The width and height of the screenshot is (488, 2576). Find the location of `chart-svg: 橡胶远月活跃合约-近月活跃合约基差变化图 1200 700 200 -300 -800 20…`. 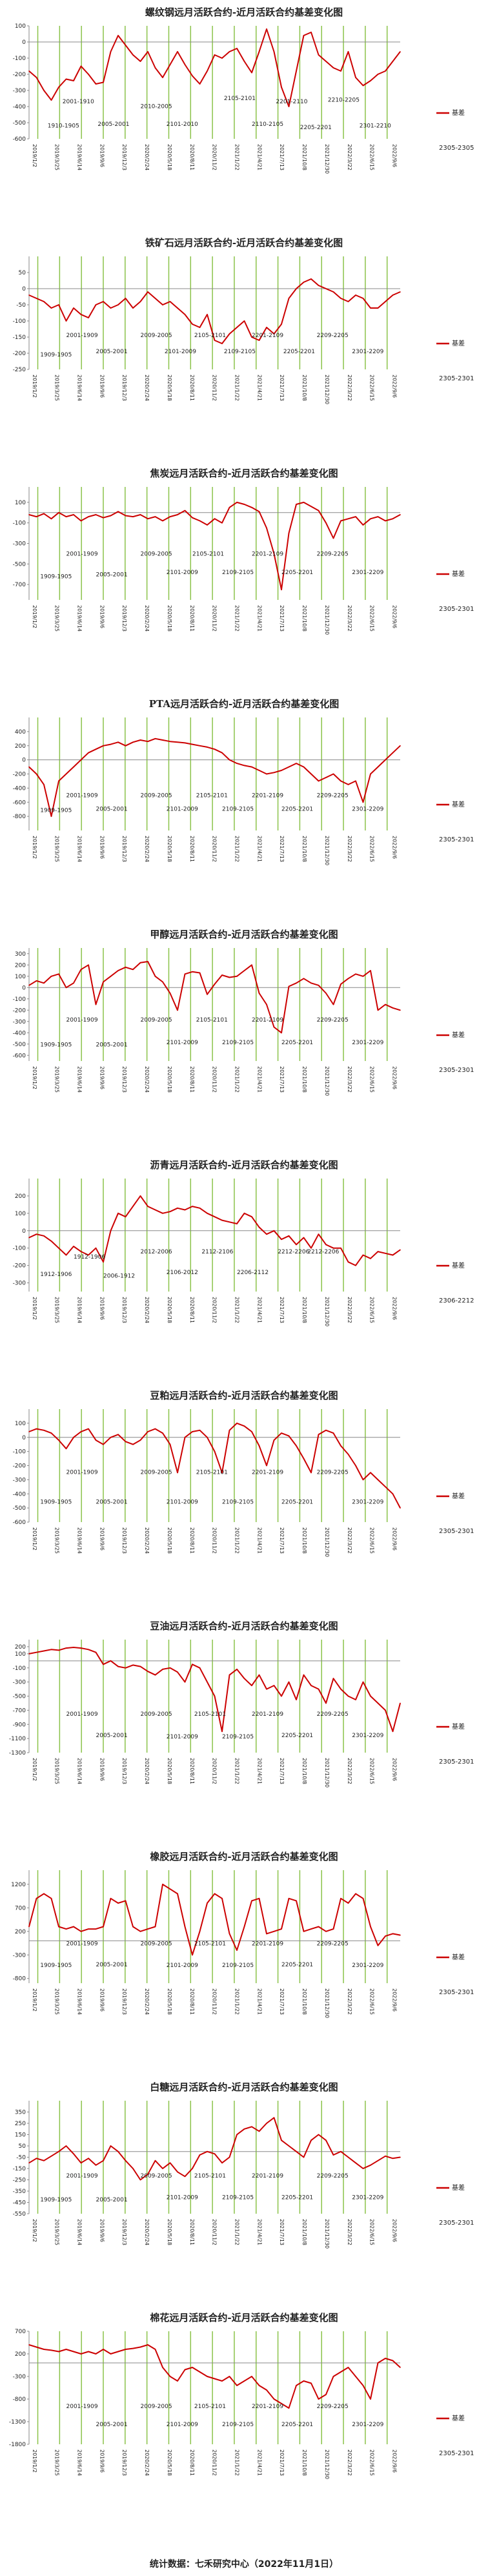

chart-svg: 橡胶远月活跃合约-近月活跃合约基差变化图 1200 700 200 -300 -800 20… is located at coordinates (242, 1934).